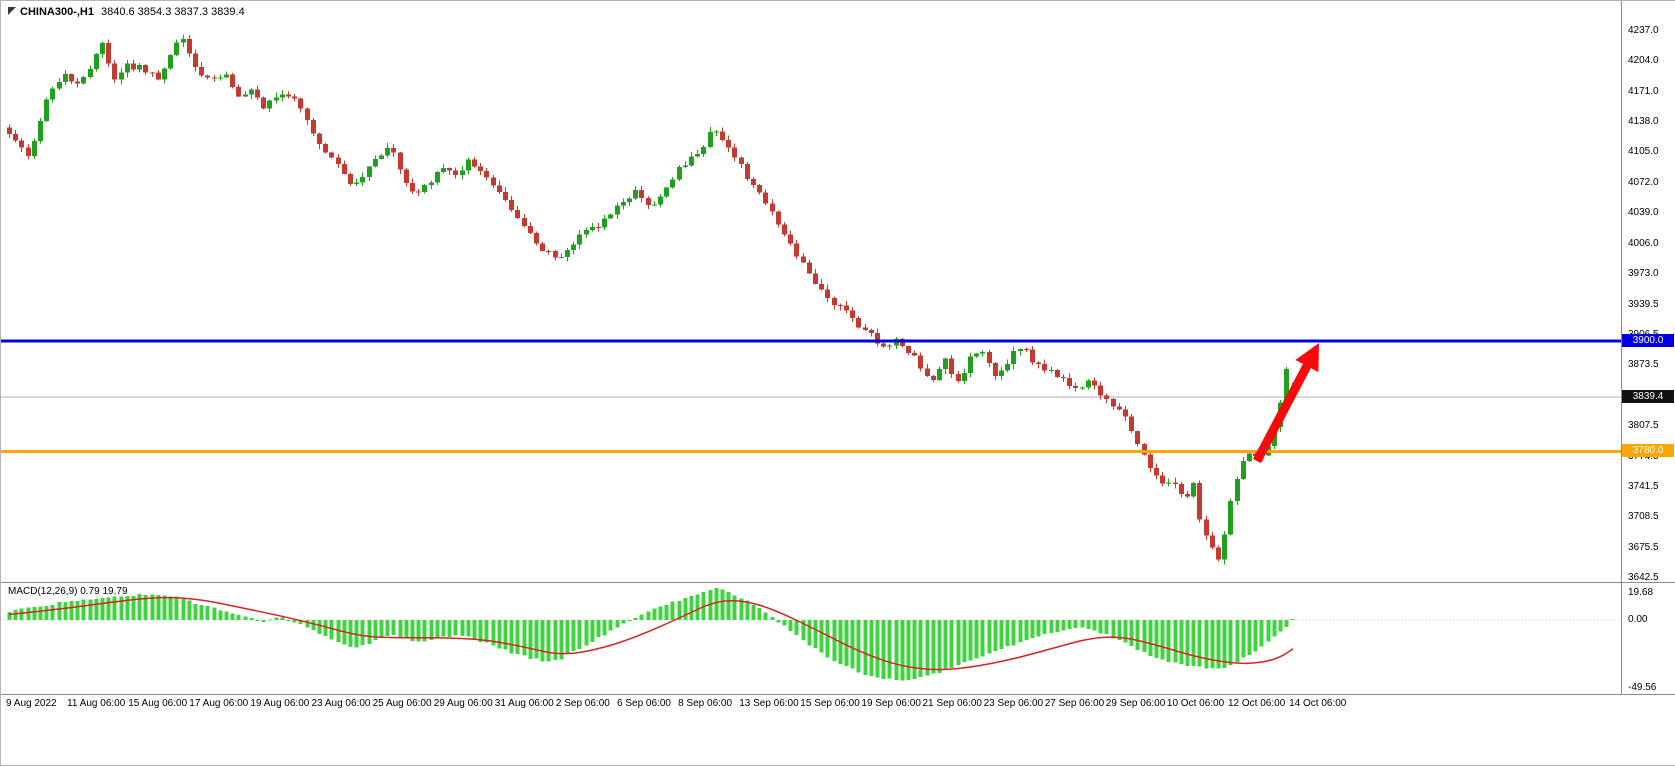 This screenshot has width=1675, height=766. Describe the element at coordinates (341, 703) in the screenshot. I see `time-tick-label: 23 Aug 06:00` at that location.